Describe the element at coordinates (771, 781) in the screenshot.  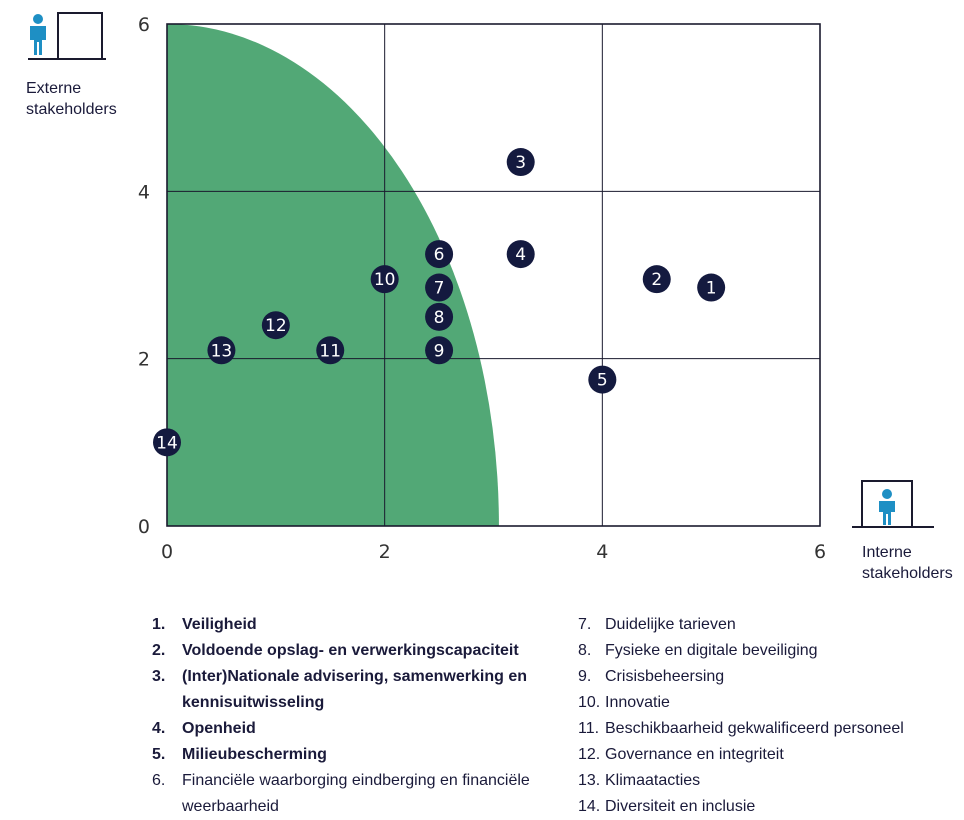
I see `legend-item: 13. Klimaatacties` at that location.